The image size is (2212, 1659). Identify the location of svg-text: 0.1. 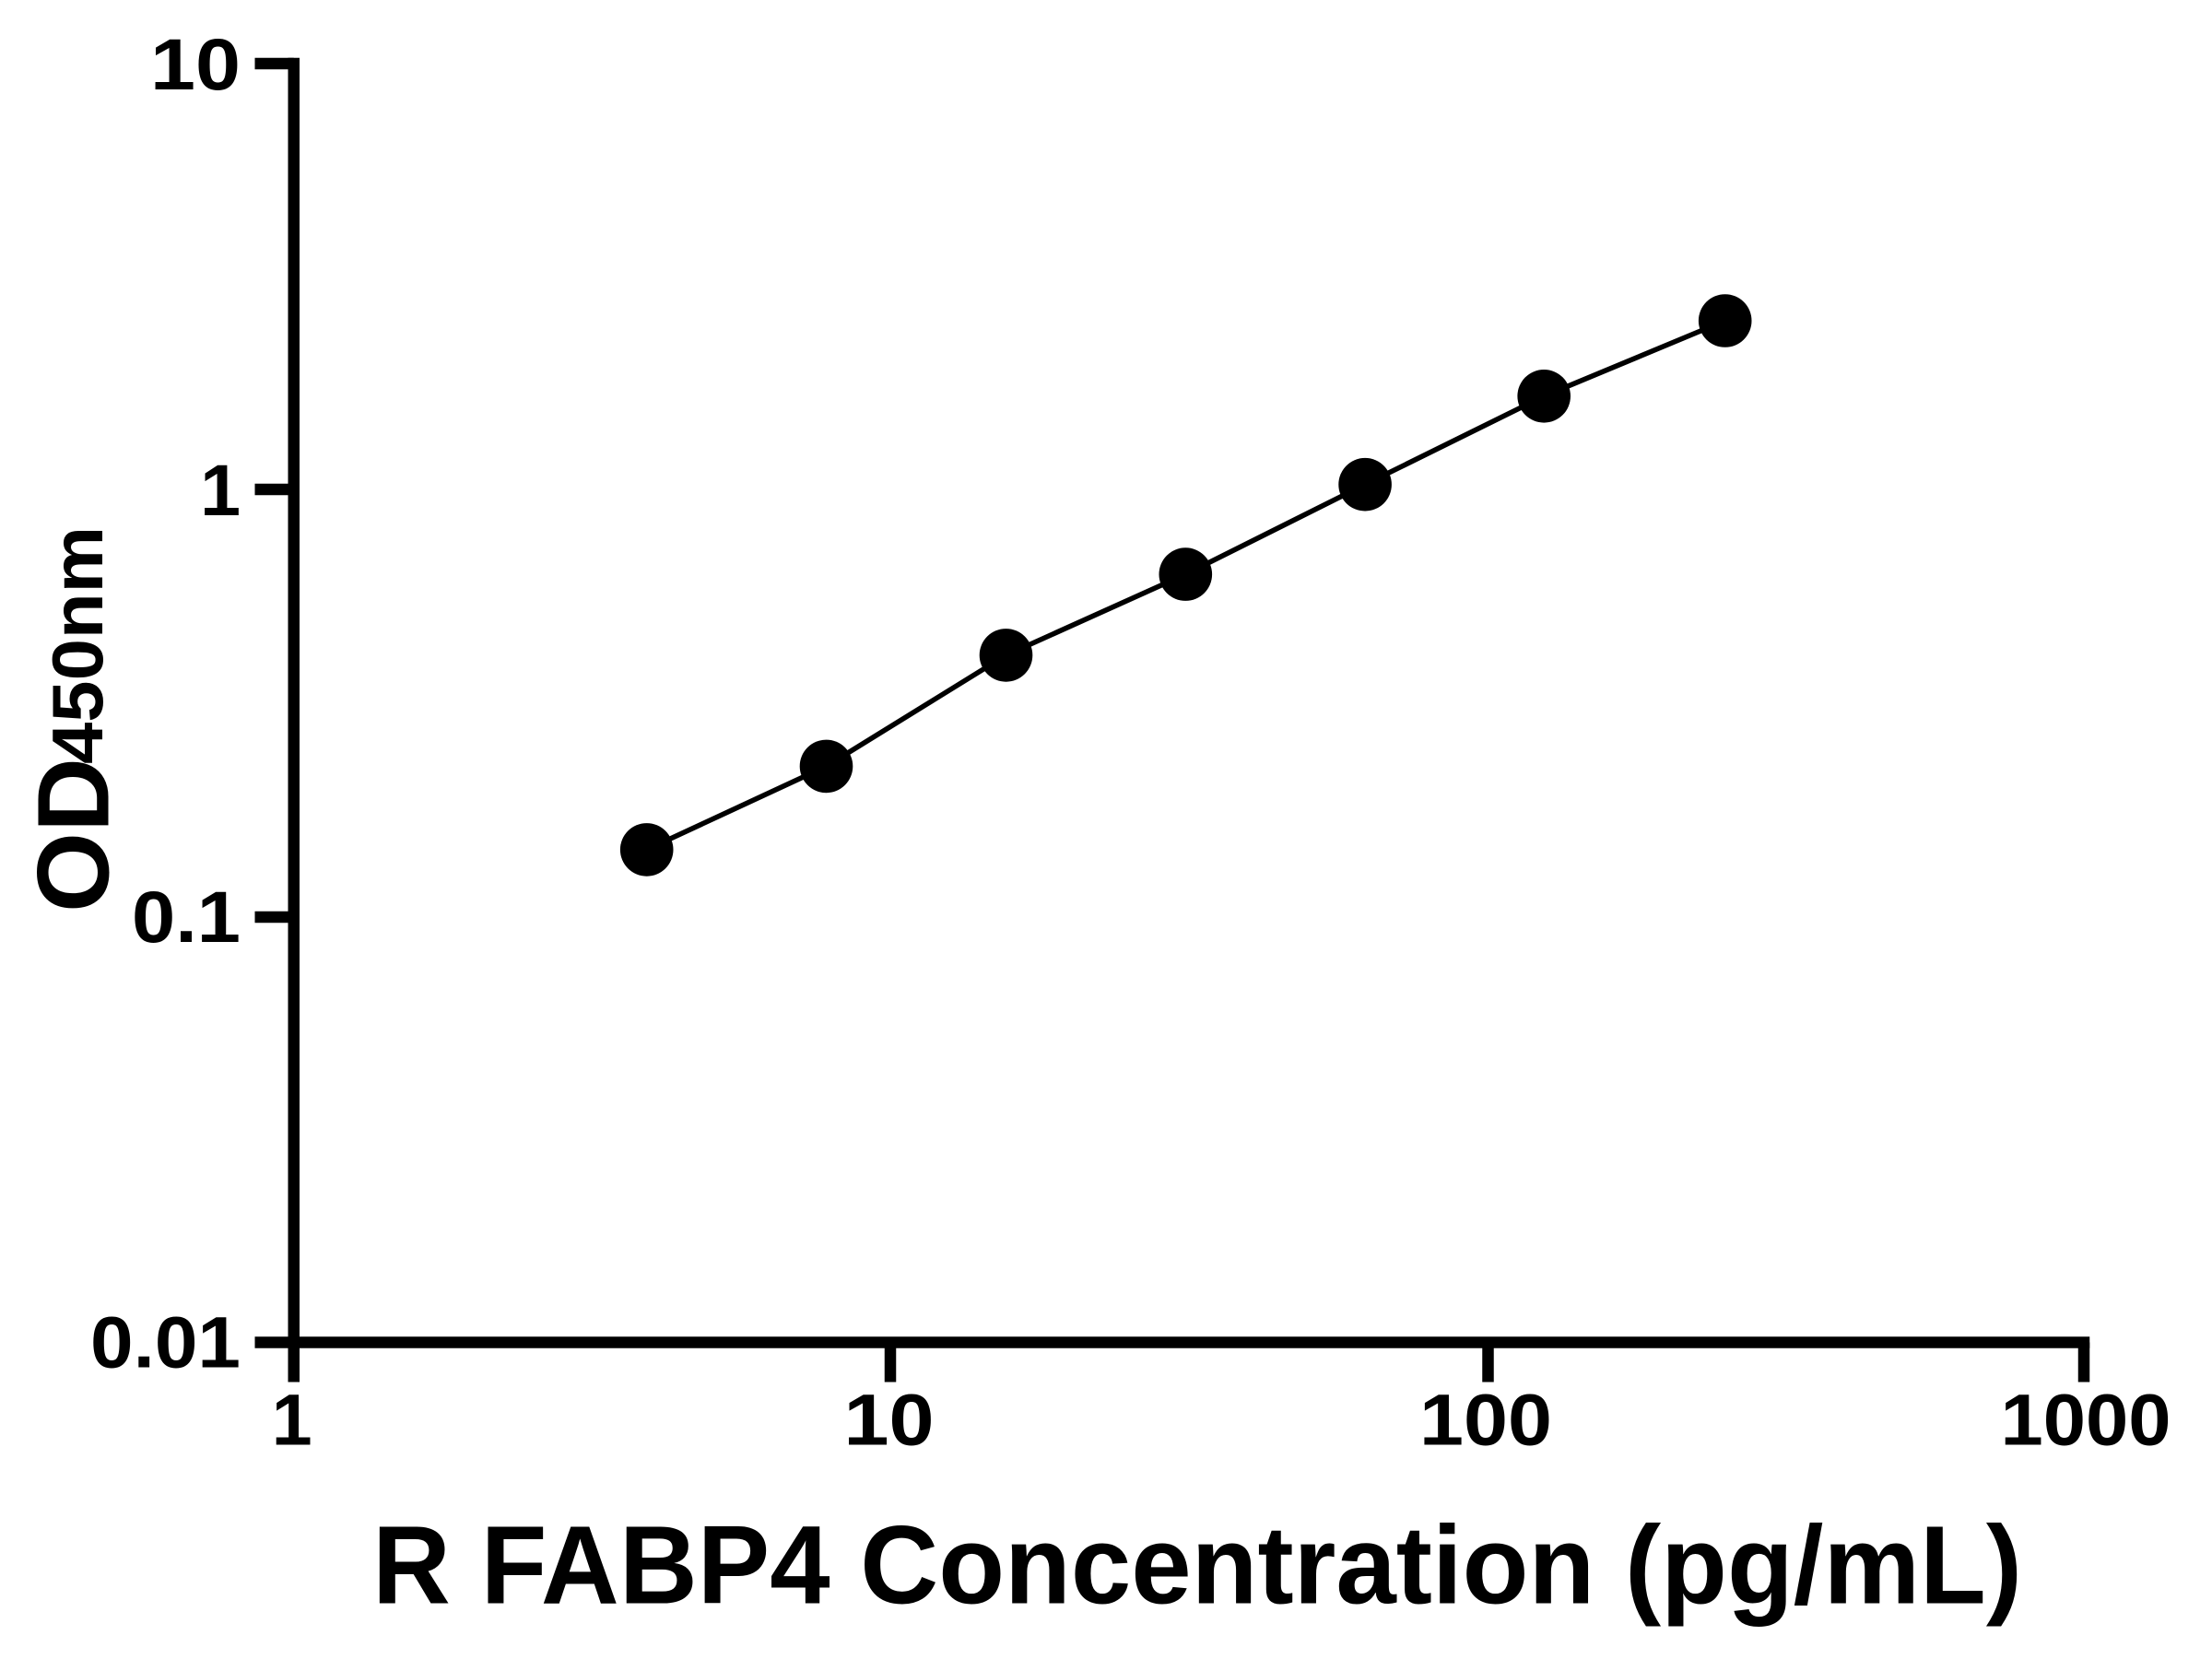
(186, 917).